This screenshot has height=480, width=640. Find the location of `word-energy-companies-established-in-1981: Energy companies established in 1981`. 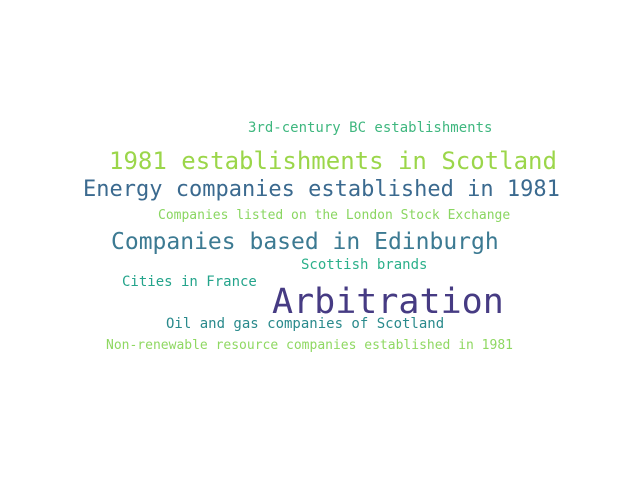

word-energy-companies-established-in-1981: Energy companies established in 1981 is located at coordinates (321, 189).